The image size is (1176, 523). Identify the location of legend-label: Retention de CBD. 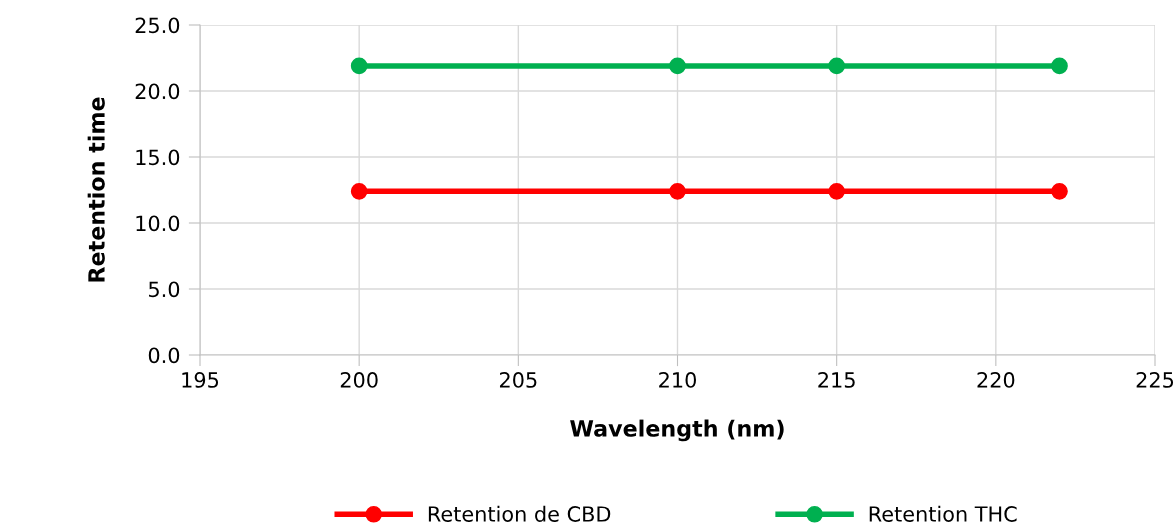
(519, 513).